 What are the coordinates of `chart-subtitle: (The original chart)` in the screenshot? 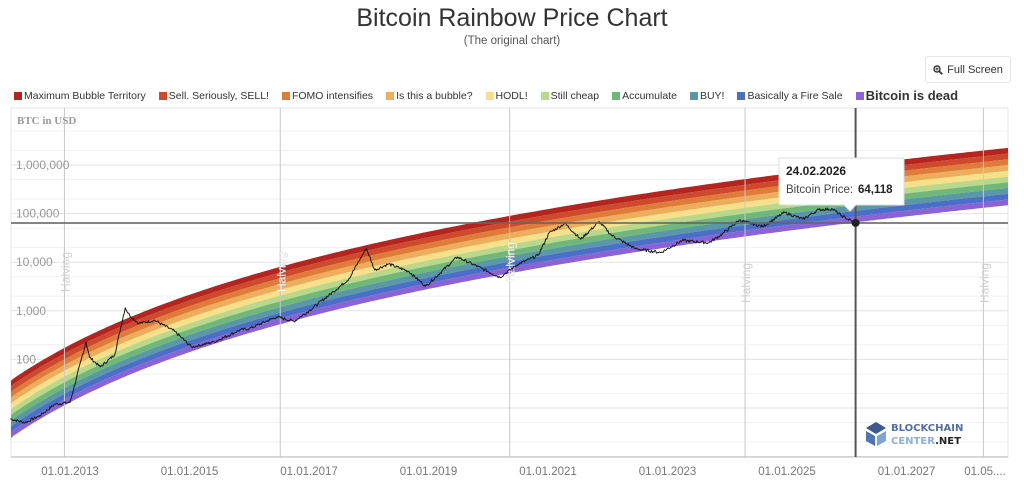 It's located at (512, 41).